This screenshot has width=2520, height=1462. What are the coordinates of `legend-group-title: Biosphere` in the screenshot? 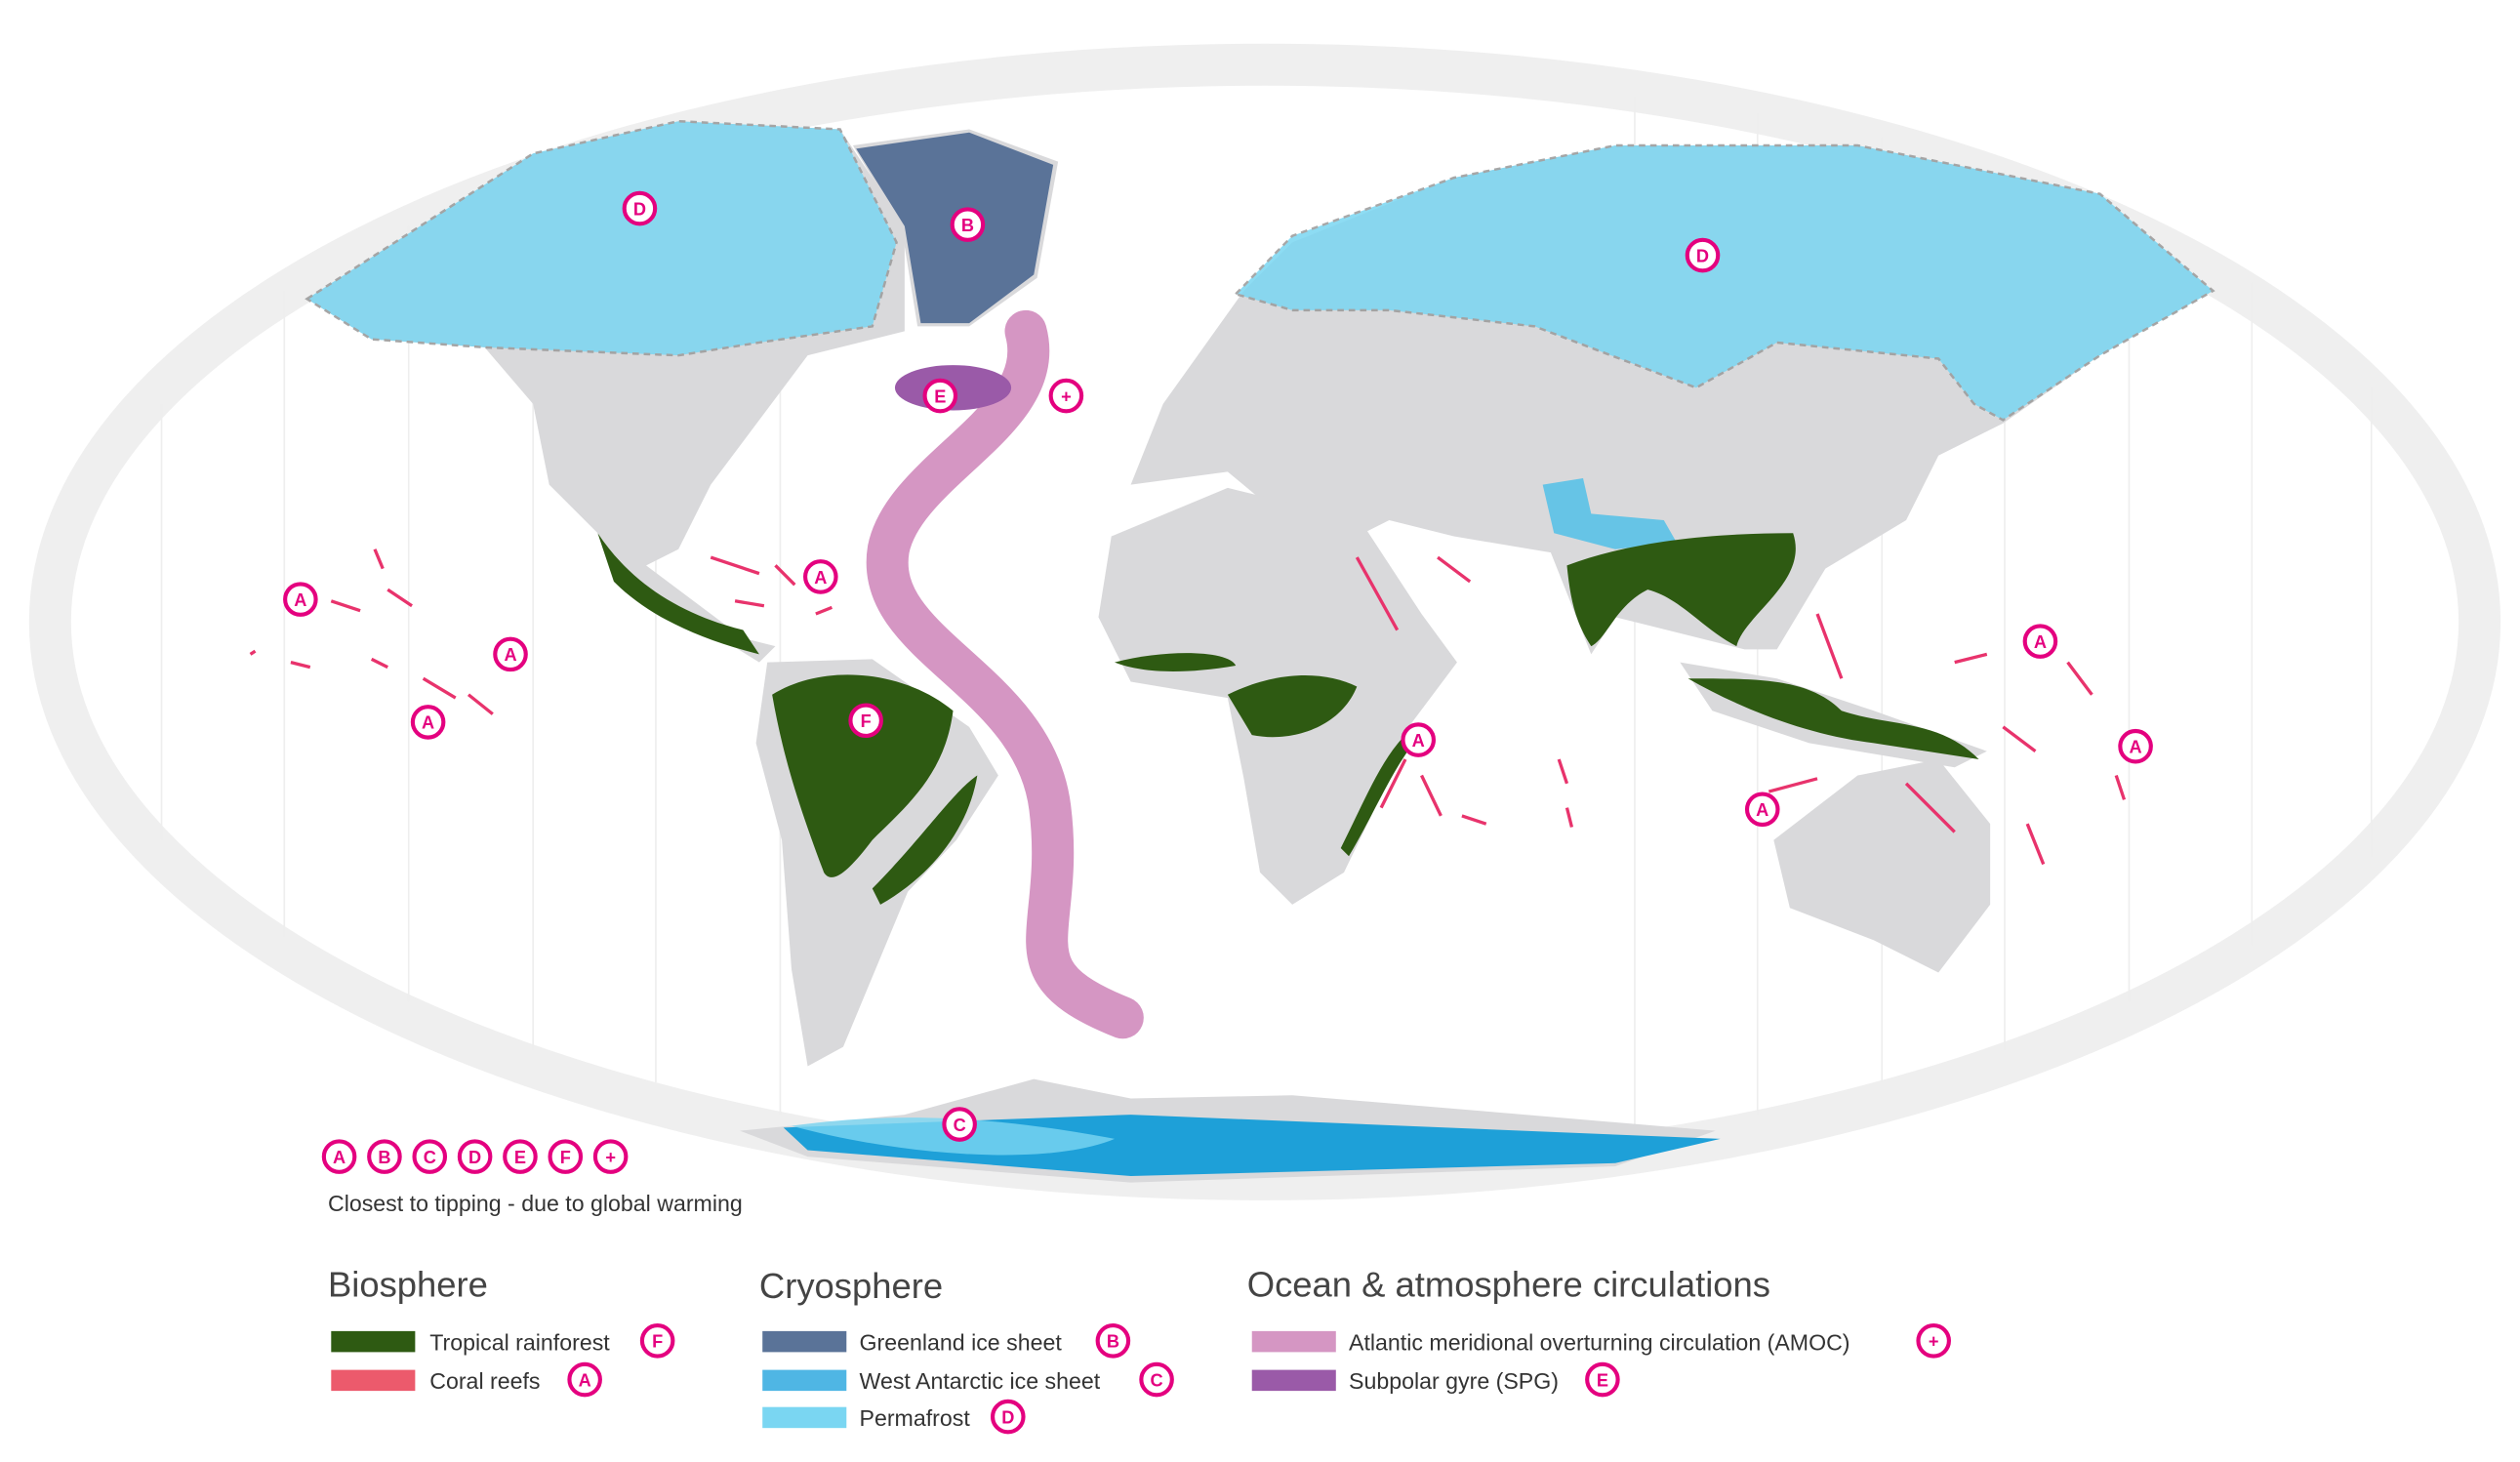 It's located at (408, 1284).